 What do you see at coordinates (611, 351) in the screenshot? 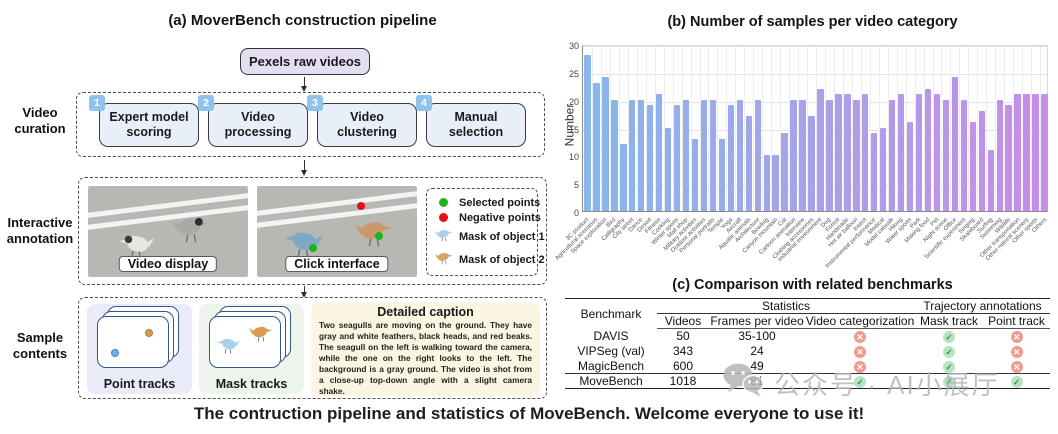
I see `benchmark-name: VIPSeg (val)` at bounding box center [611, 351].